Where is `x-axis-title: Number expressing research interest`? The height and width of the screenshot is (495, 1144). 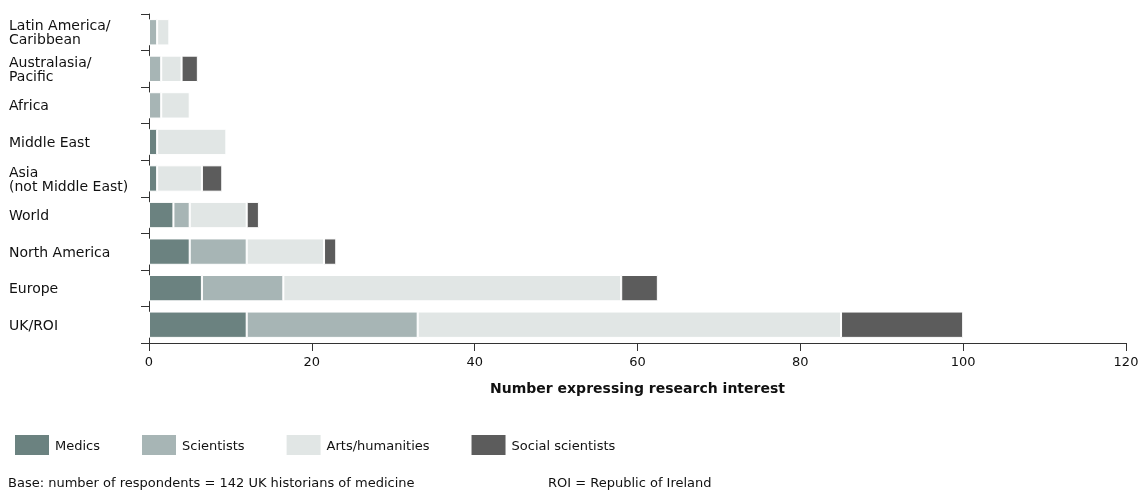 x-axis-title: Number expressing research interest is located at coordinates (638, 388).